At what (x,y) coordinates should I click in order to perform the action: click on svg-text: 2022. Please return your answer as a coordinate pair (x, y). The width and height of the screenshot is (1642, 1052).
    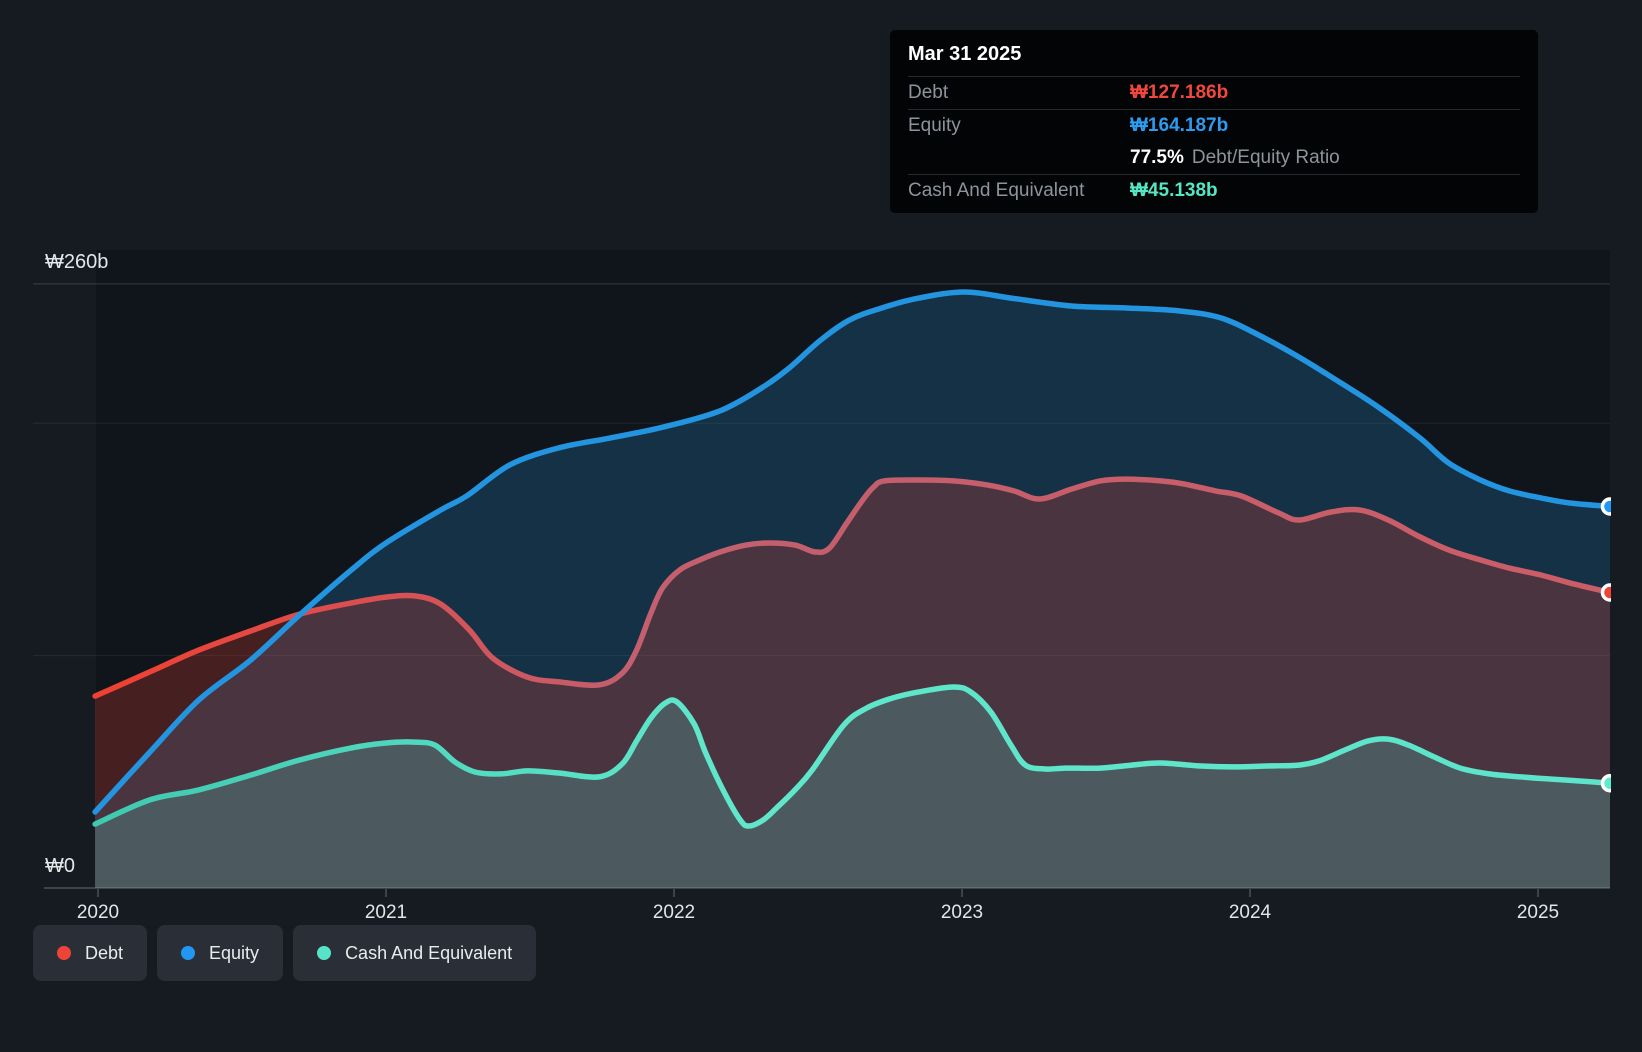
    Looking at the image, I should click on (674, 912).